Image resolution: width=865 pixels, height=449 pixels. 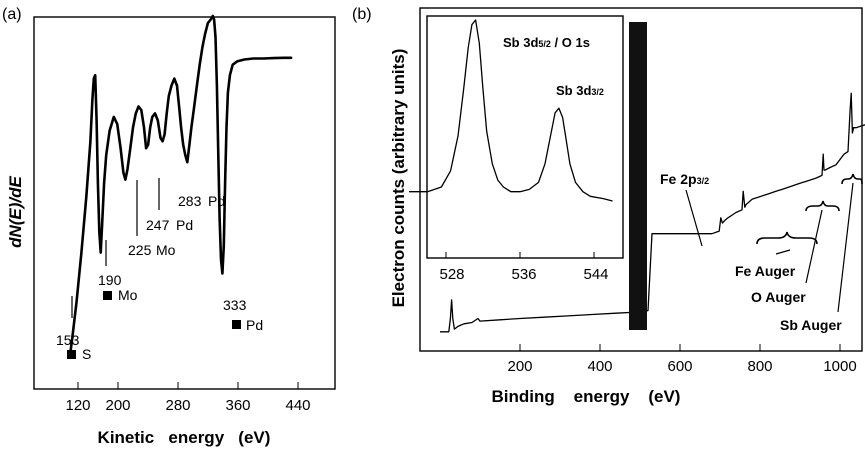 What do you see at coordinates (783, 252) in the screenshot?
I see `b-pointer-fe-auger` at bounding box center [783, 252].